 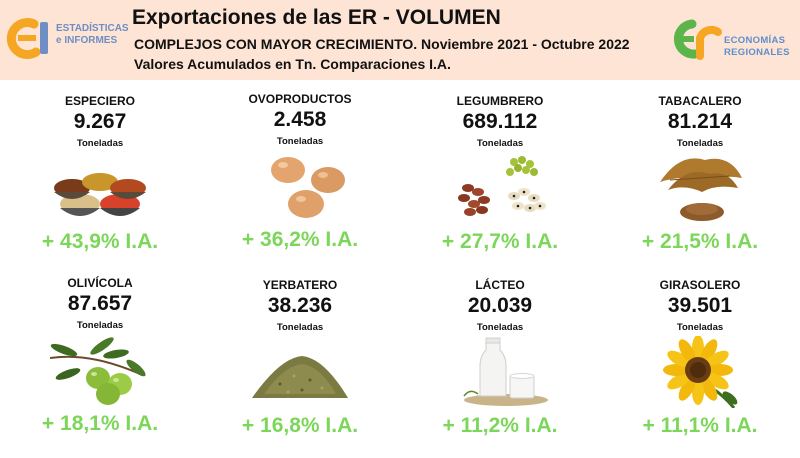 What do you see at coordinates (300, 377) in the screenshot?
I see `yerba-icon` at bounding box center [300, 377].